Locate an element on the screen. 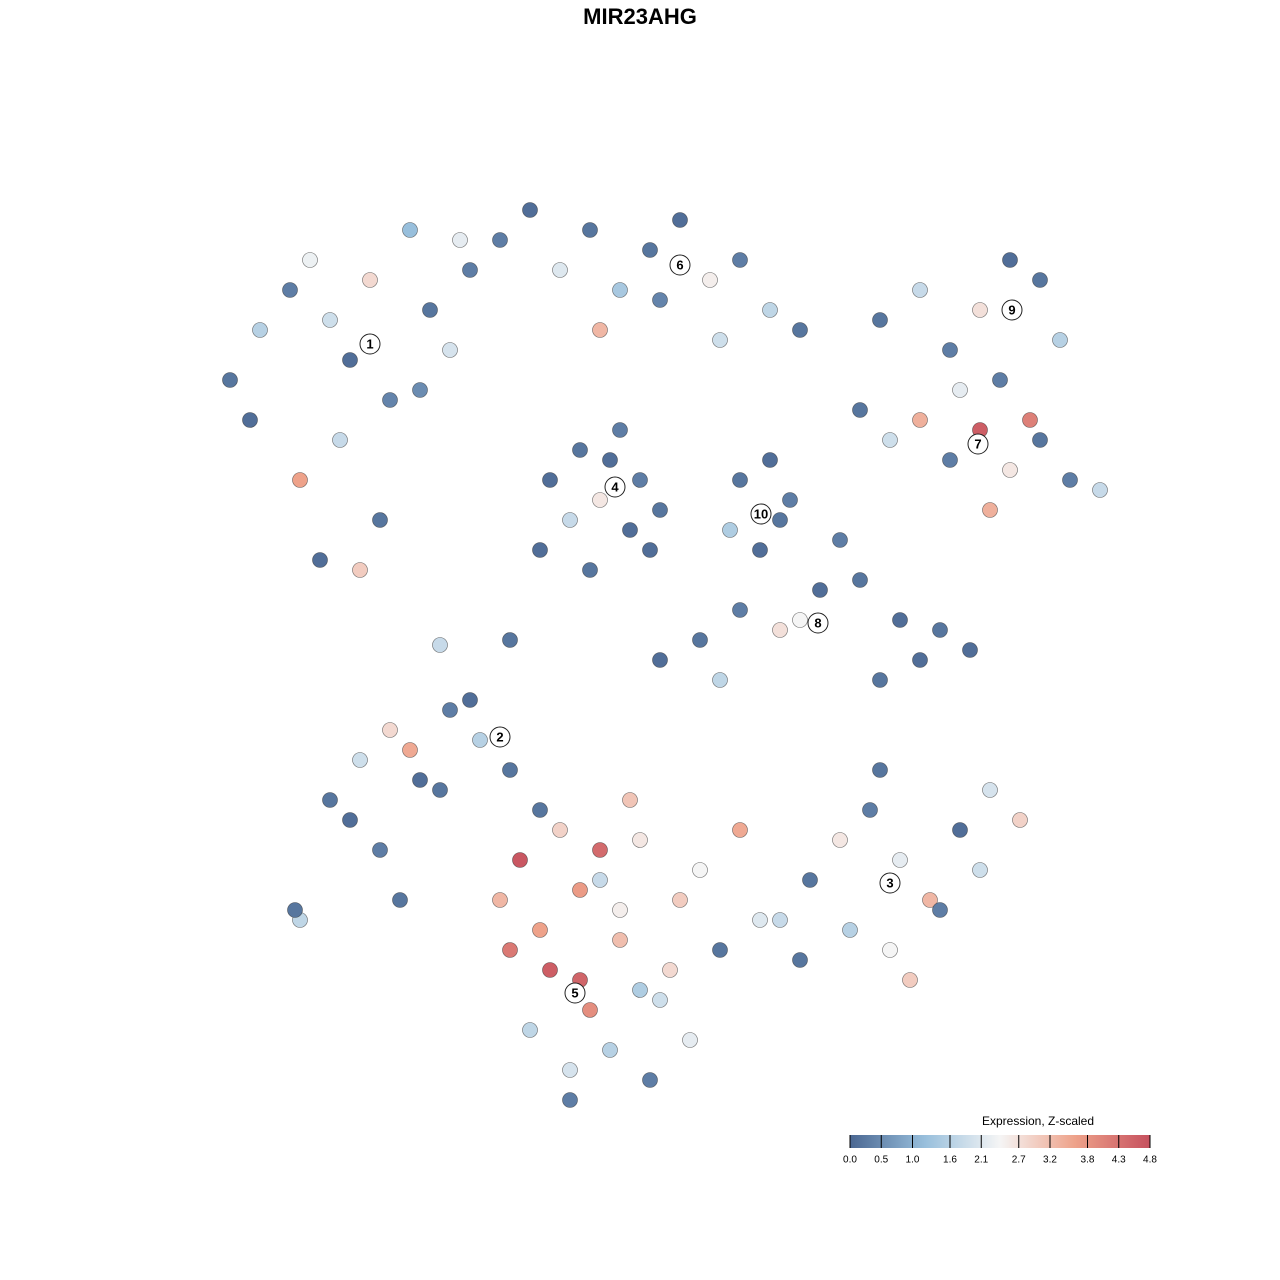 Image resolution: width=1280 pixels, height=1280 pixels. colorbar-tick-label: 4.8 is located at coordinates (1150, 1160).